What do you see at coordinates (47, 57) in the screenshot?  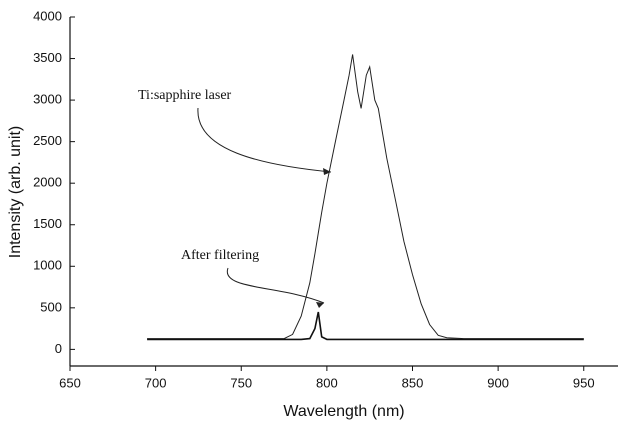 I see `y-tick-label: 3500` at bounding box center [47, 57].